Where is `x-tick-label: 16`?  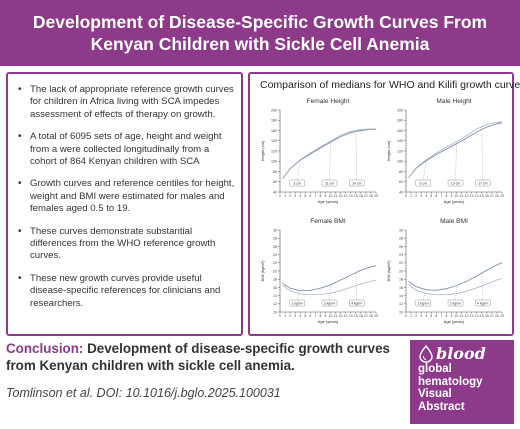 x-tick-label: 16 is located at coordinates (361, 316).